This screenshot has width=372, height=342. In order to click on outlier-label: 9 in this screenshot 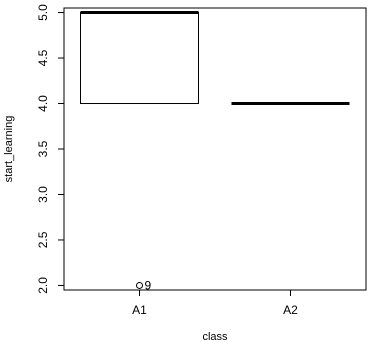, I will do `click(148, 285)`.